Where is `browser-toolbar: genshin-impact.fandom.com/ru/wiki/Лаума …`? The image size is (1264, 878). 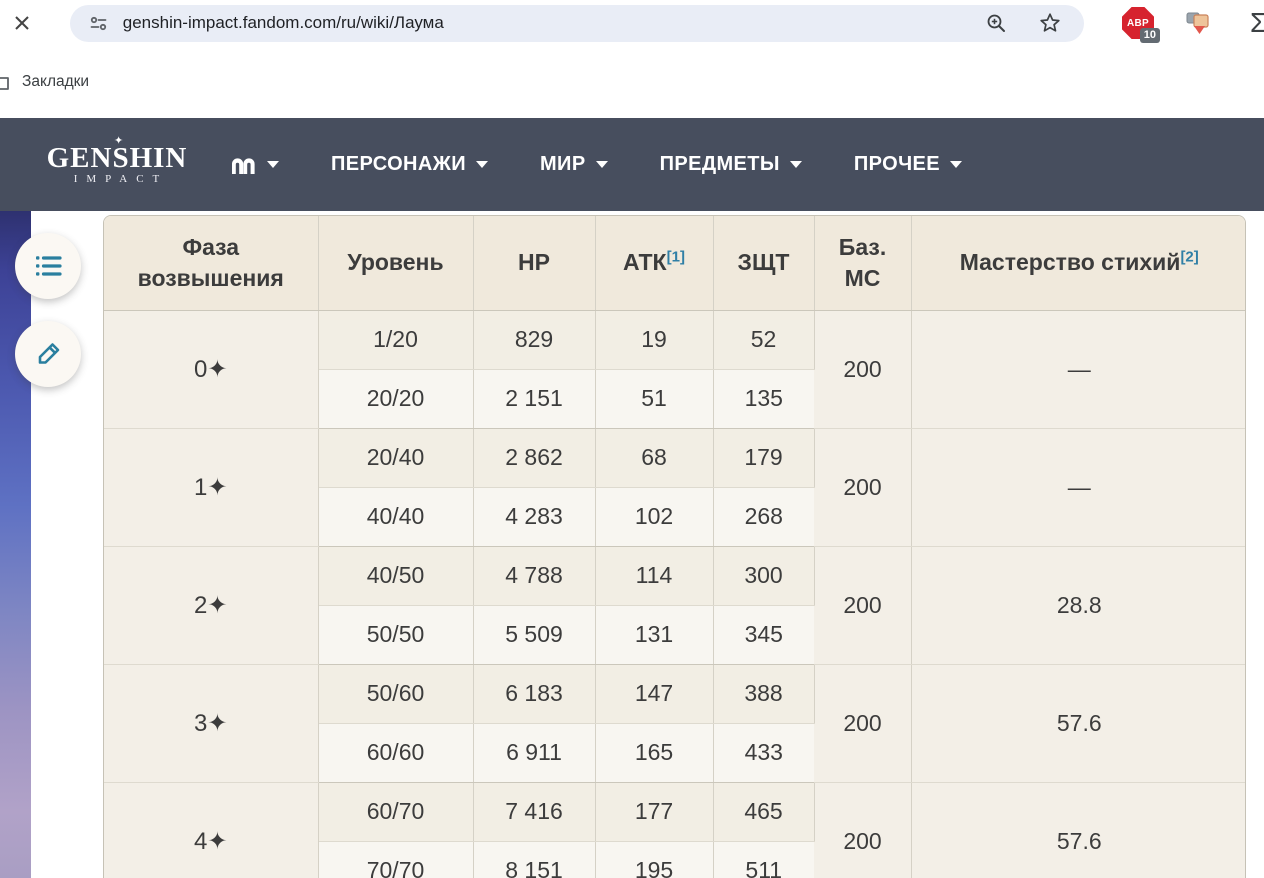
browser-toolbar: genshin-impact.fandom.com/ru/wiki/Лаума … is located at coordinates (632, 23).